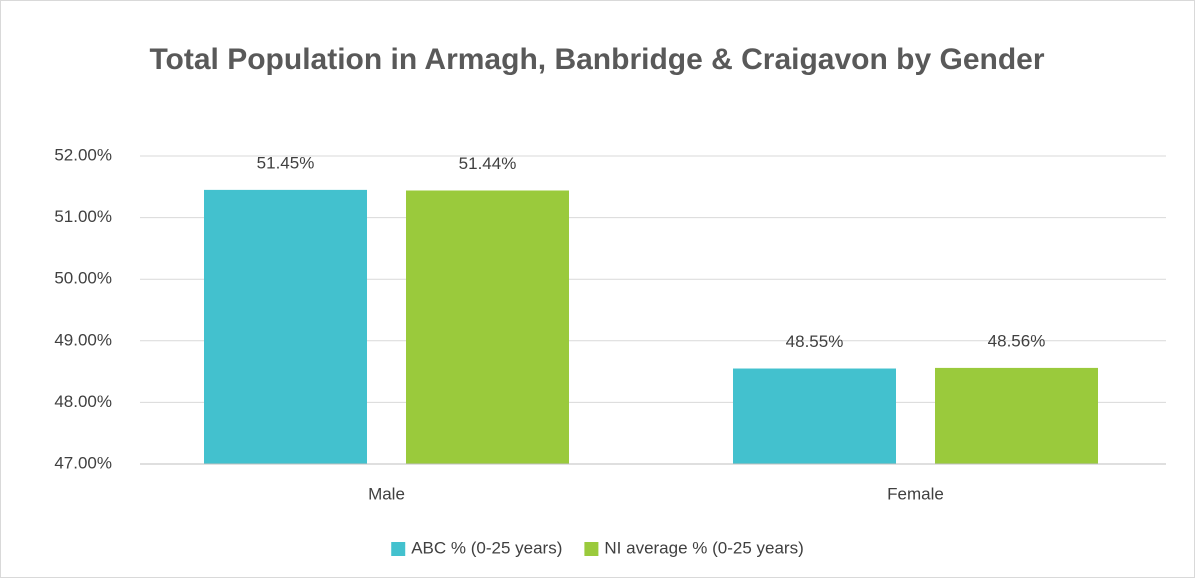  What do you see at coordinates (83, 216) in the screenshot?
I see `y-tick-label: 51.00%` at bounding box center [83, 216].